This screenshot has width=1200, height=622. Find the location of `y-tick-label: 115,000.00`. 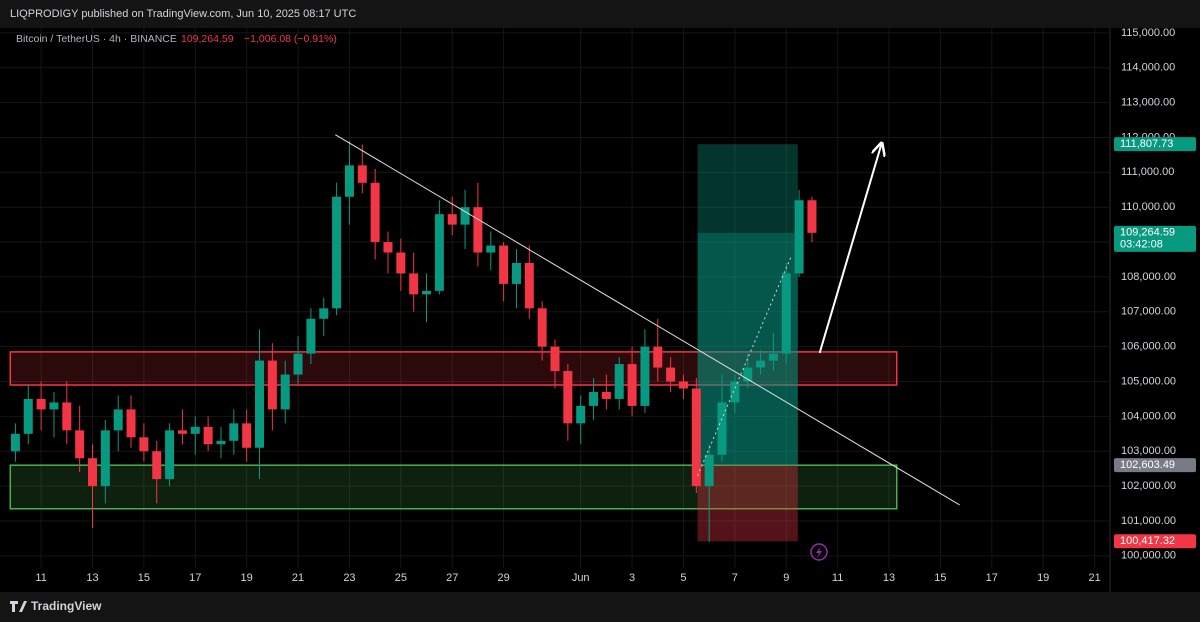

y-tick-label: 115,000.00 is located at coordinates (1148, 33).